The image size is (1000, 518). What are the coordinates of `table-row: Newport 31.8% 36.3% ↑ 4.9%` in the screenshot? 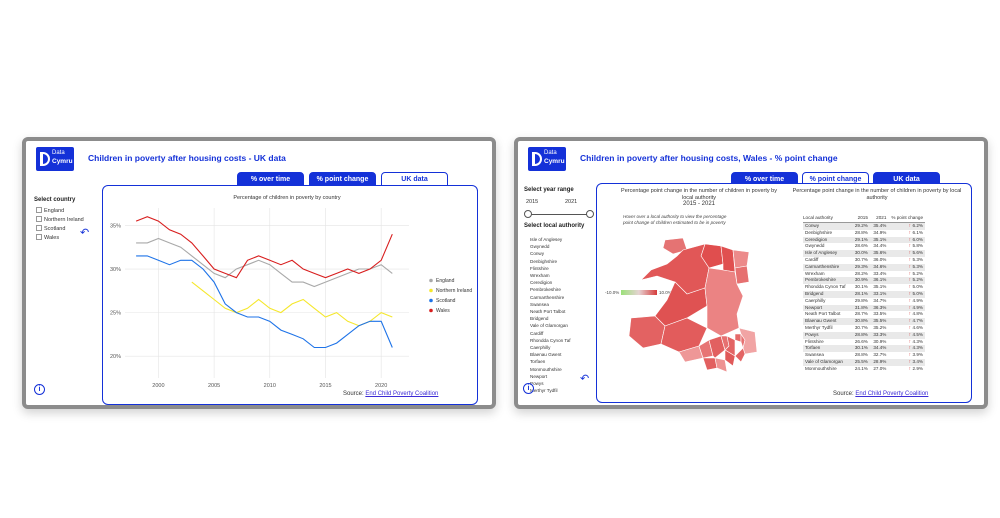 It's located at (864, 308).